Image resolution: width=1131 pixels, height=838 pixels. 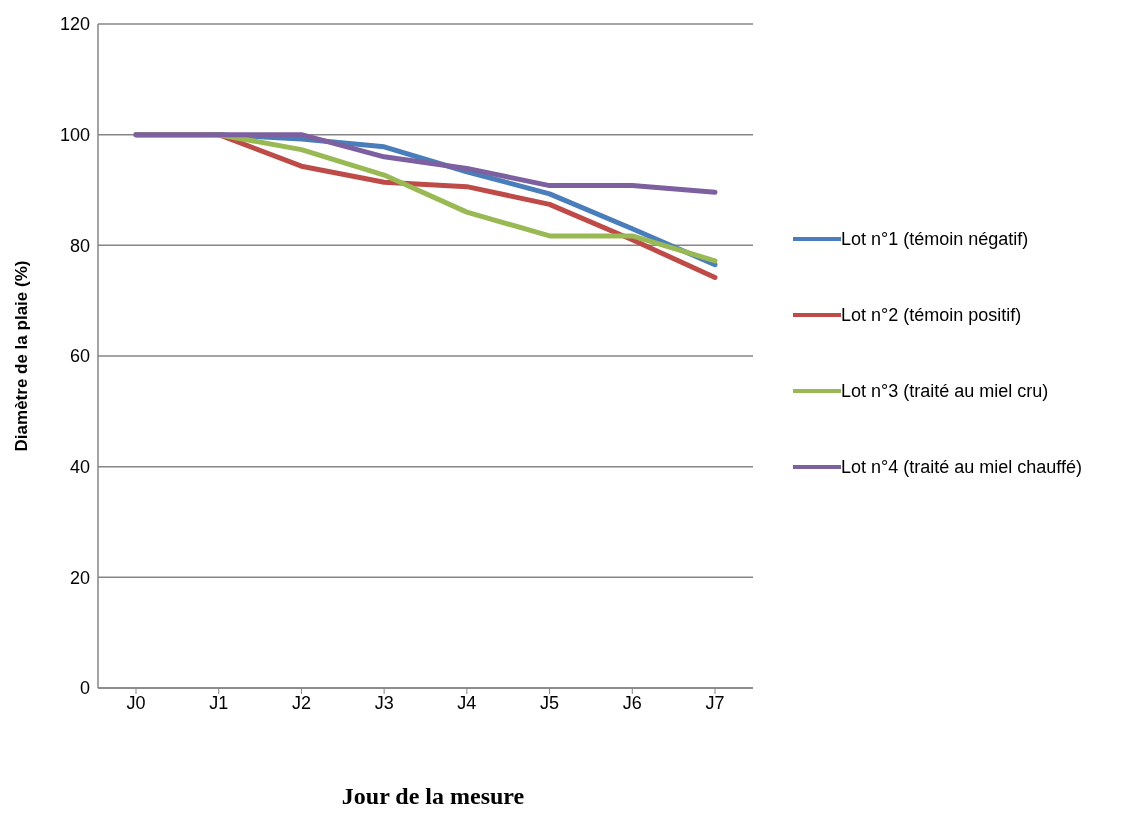 I want to click on x-tick-label: J0, so click(x=136, y=702).